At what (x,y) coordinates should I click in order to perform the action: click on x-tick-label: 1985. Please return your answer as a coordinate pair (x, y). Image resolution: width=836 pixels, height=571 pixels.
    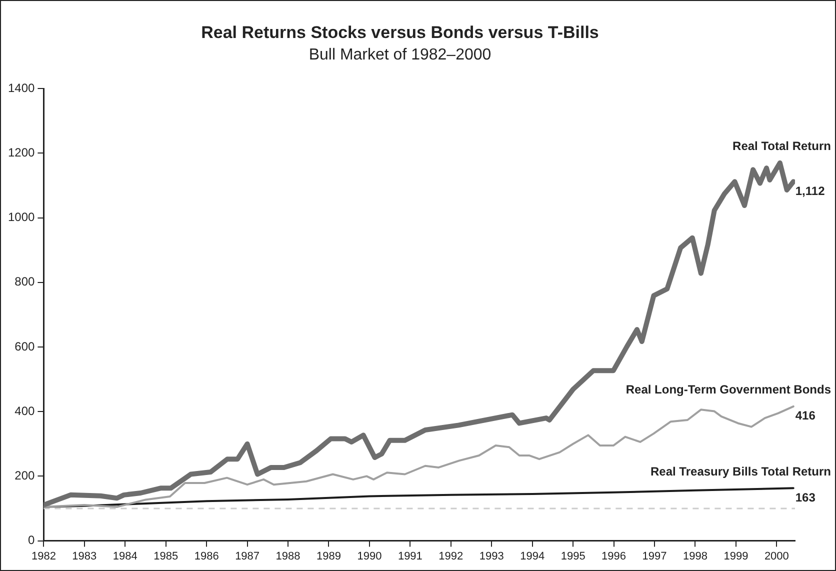
    Looking at the image, I should click on (166, 556).